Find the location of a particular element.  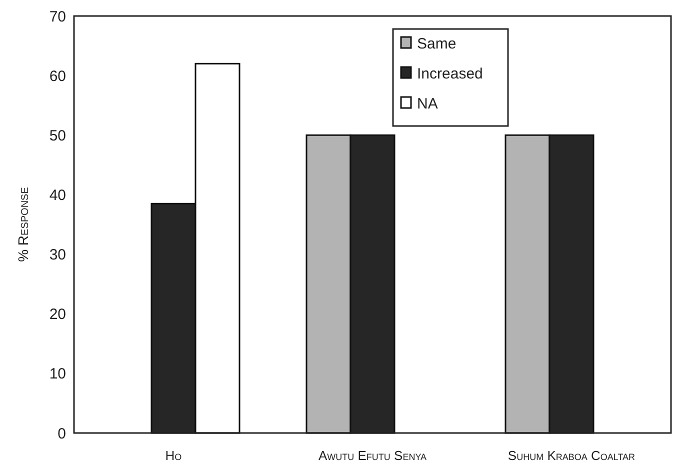

x-tick-label: Ho is located at coordinates (173, 455).